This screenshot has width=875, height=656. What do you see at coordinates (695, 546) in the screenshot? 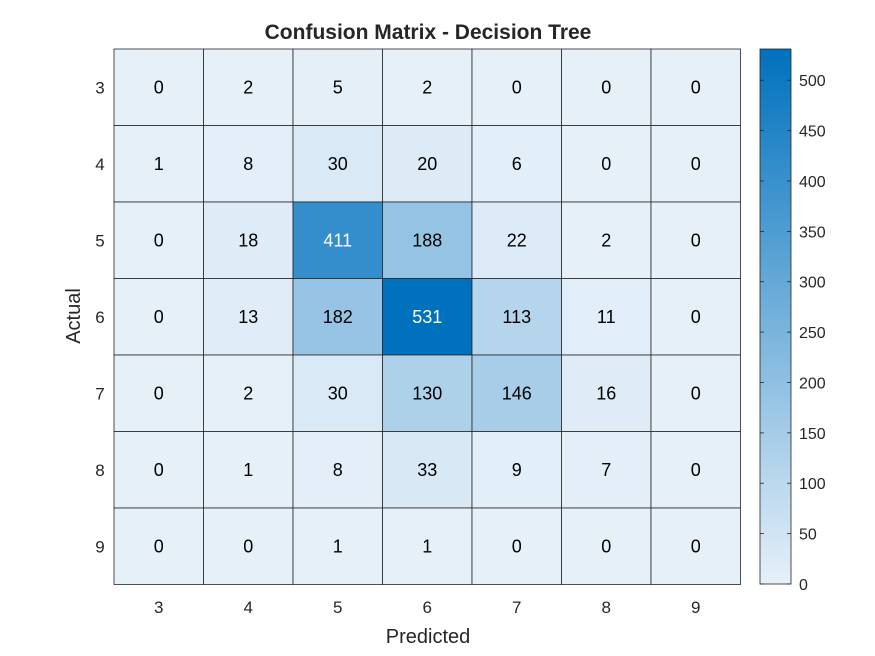
I see `heatmap-cell-r6-c6` at bounding box center [695, 546].